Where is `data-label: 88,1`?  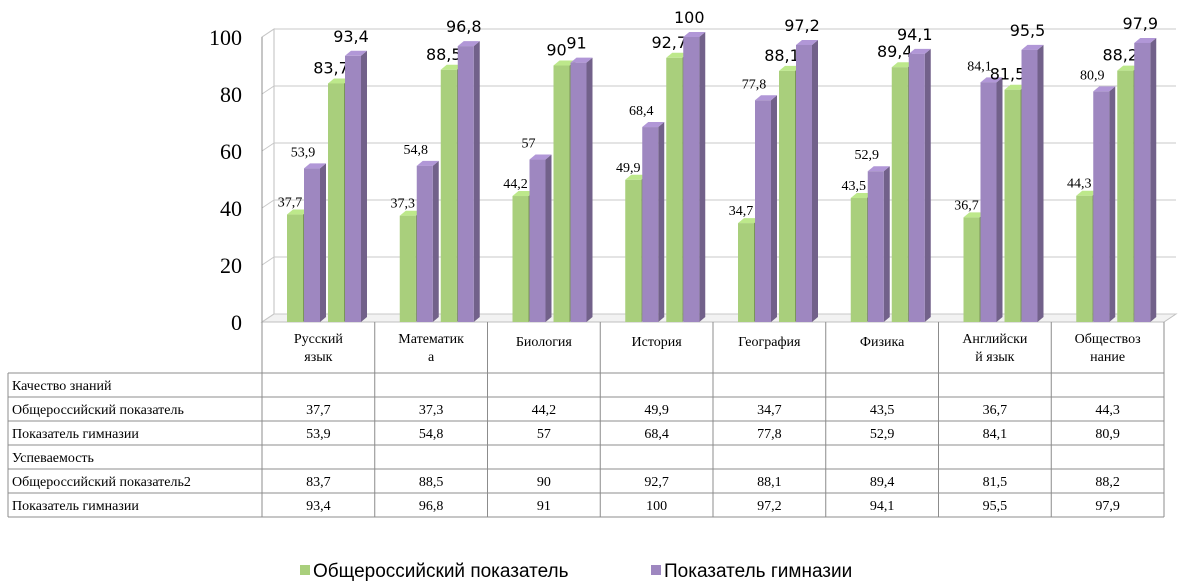
data-label: 88,1 is located at coordinates (782, 55).